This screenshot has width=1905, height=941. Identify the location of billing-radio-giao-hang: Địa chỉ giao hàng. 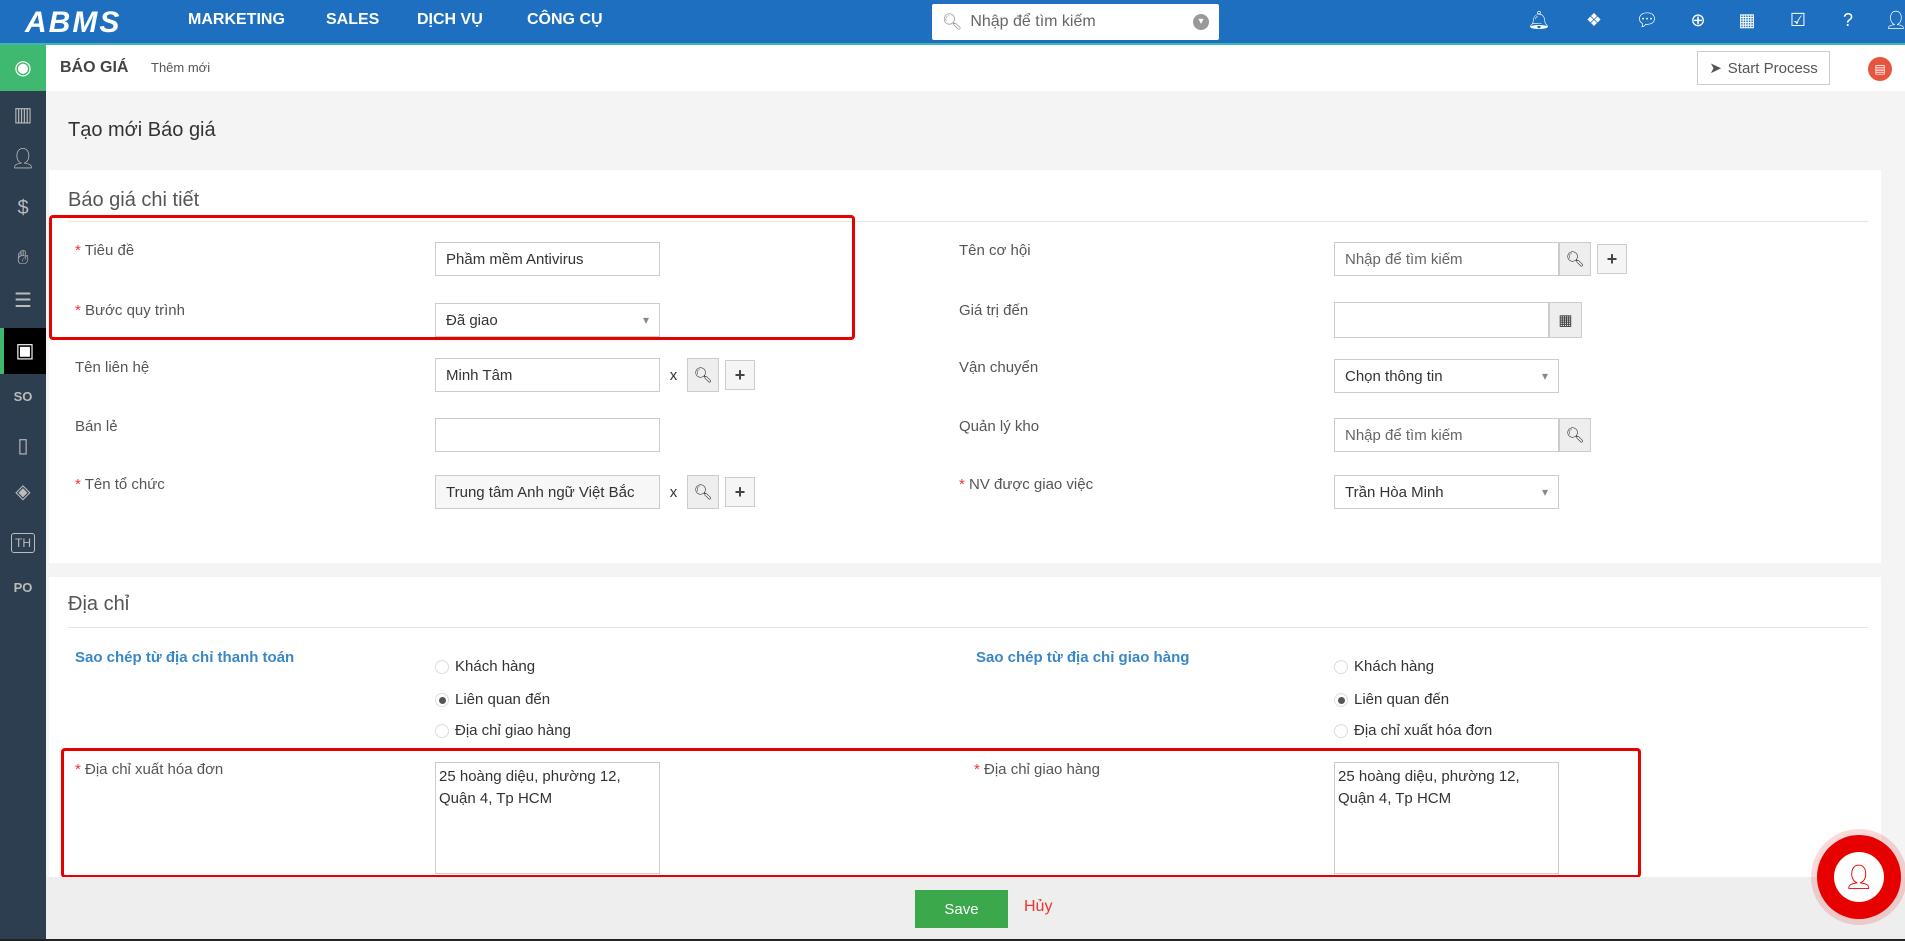
(503, 730).